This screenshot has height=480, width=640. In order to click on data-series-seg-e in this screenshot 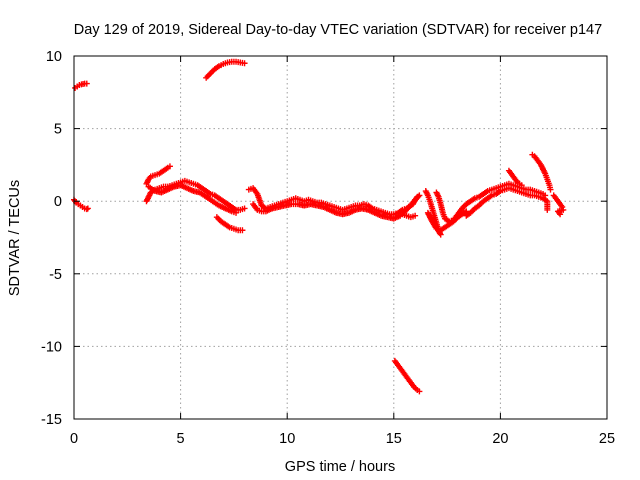, I will do `click(195, 195)`.